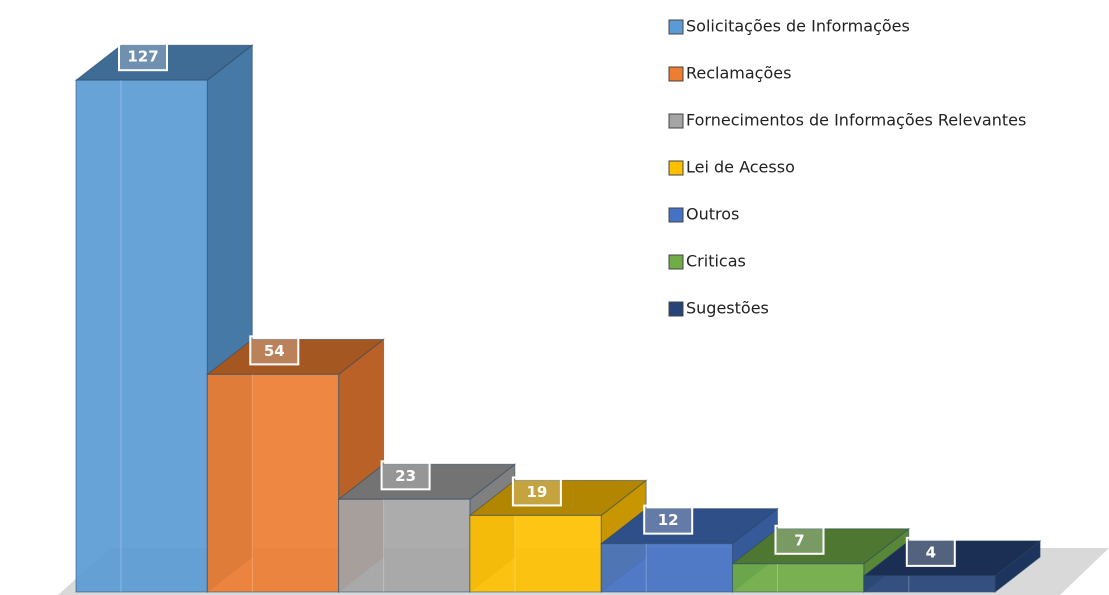 Image resolution: width=1109 pixels, height=595 pixels. I want to click on value-label: 23, so click(405, 476).